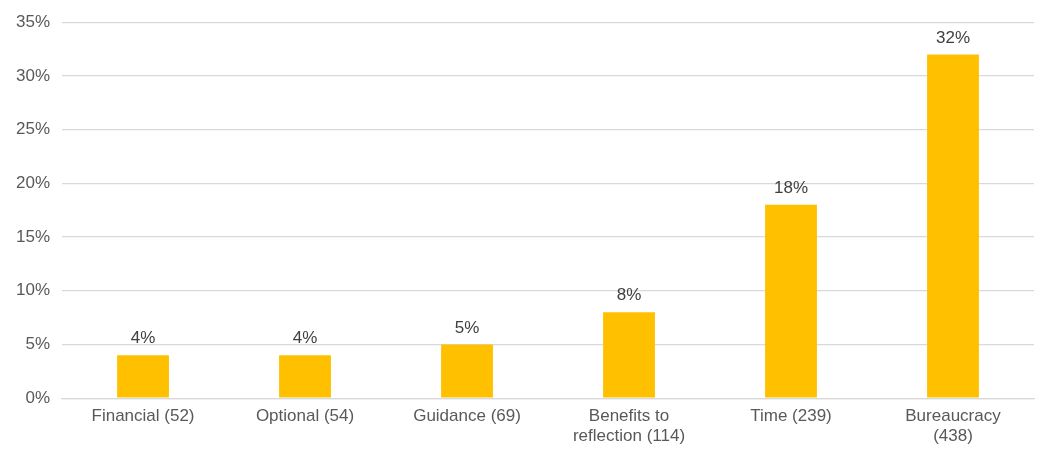 The width and height of the screenshot is (1040, 457). Describe the element at coordinates (467, 416) in the screenshot. I see `x-tick-label: Guidance (69)` at that location.